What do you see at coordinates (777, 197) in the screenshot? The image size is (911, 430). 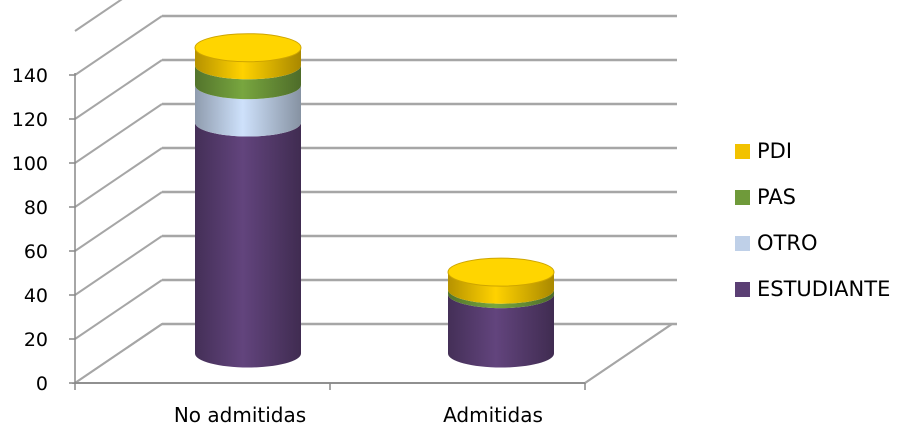 I see `legend-label: PAS` at bounding box center [777, 197].